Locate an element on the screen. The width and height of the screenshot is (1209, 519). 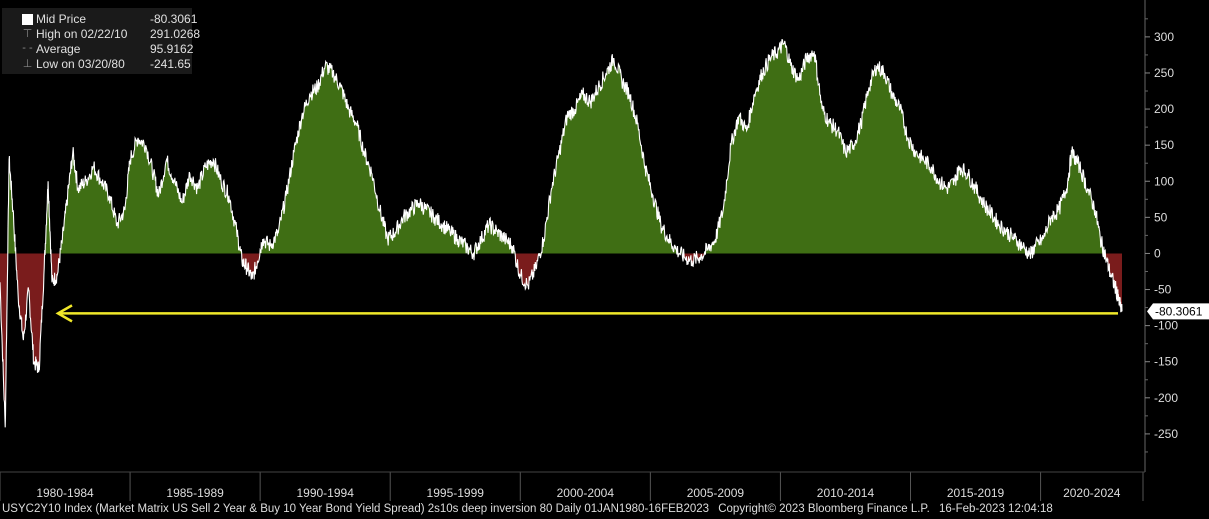
arrow-head-icon is located at coordinates (64, 313).